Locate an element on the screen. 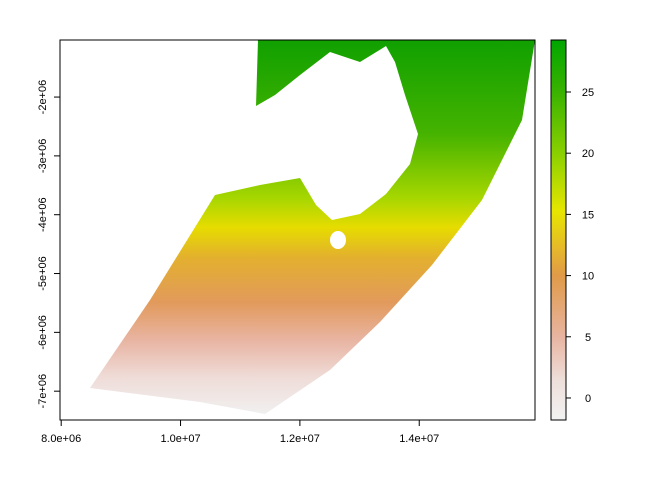 Image resolution: width=672 pixels, height=485 pixels. y-tick-label: -6e+06 is located at coordinates (43, 332).